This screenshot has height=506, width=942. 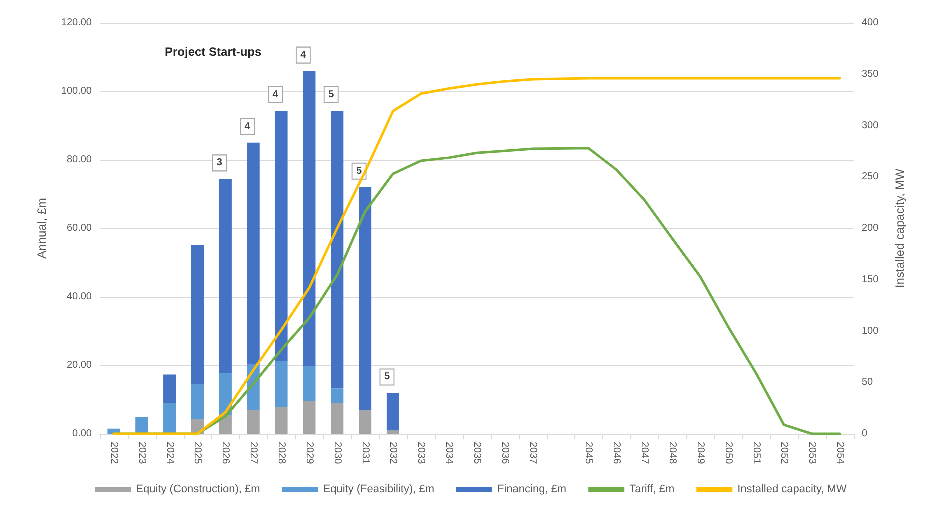 I want to click on legend-label: Financing, £m, so click(x=532, y=490).